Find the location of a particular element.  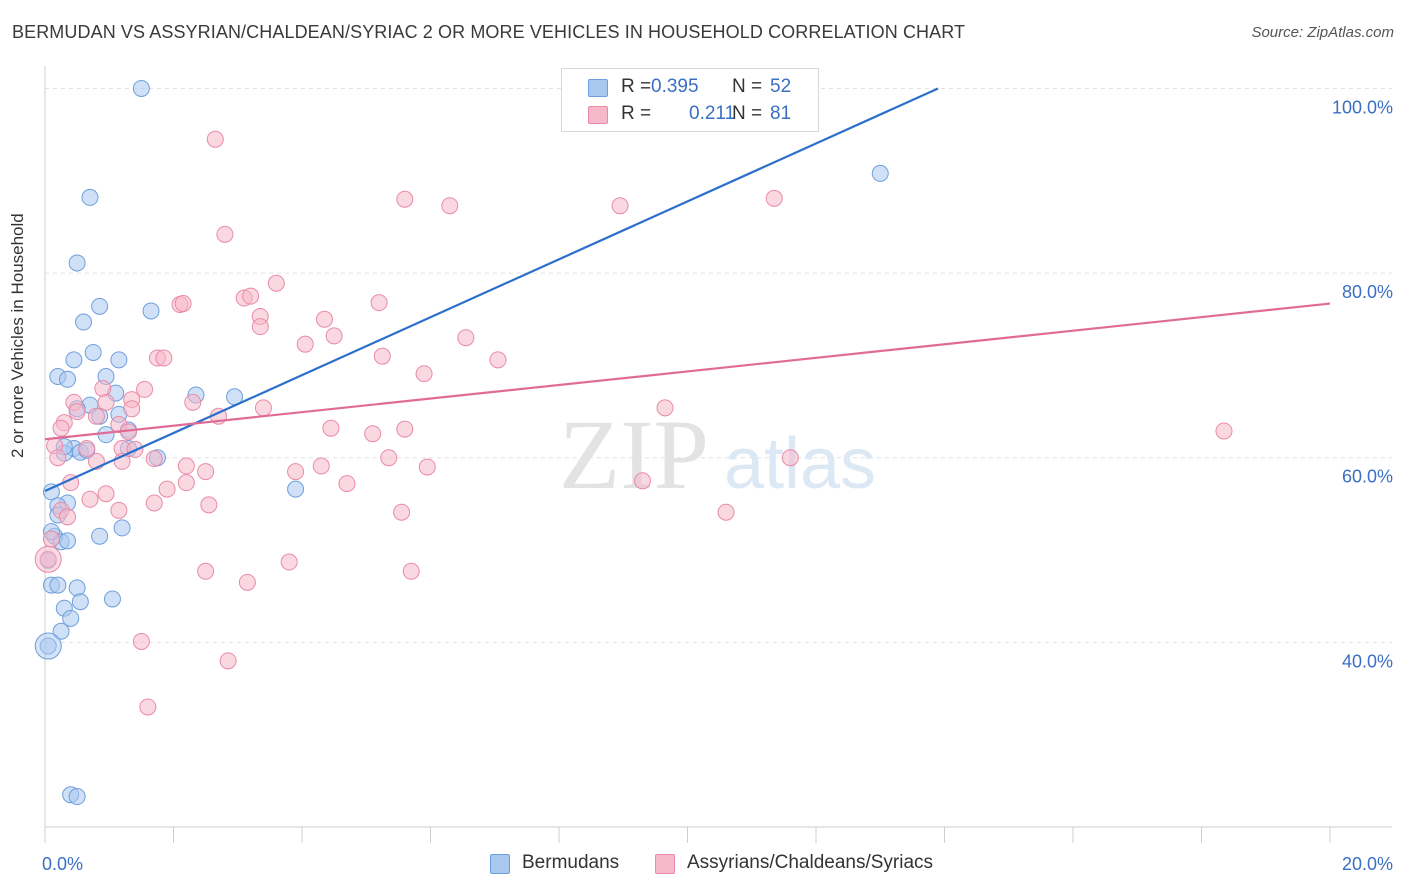

y-tick-label: 60.0% is located at coordinates (1367, 477).